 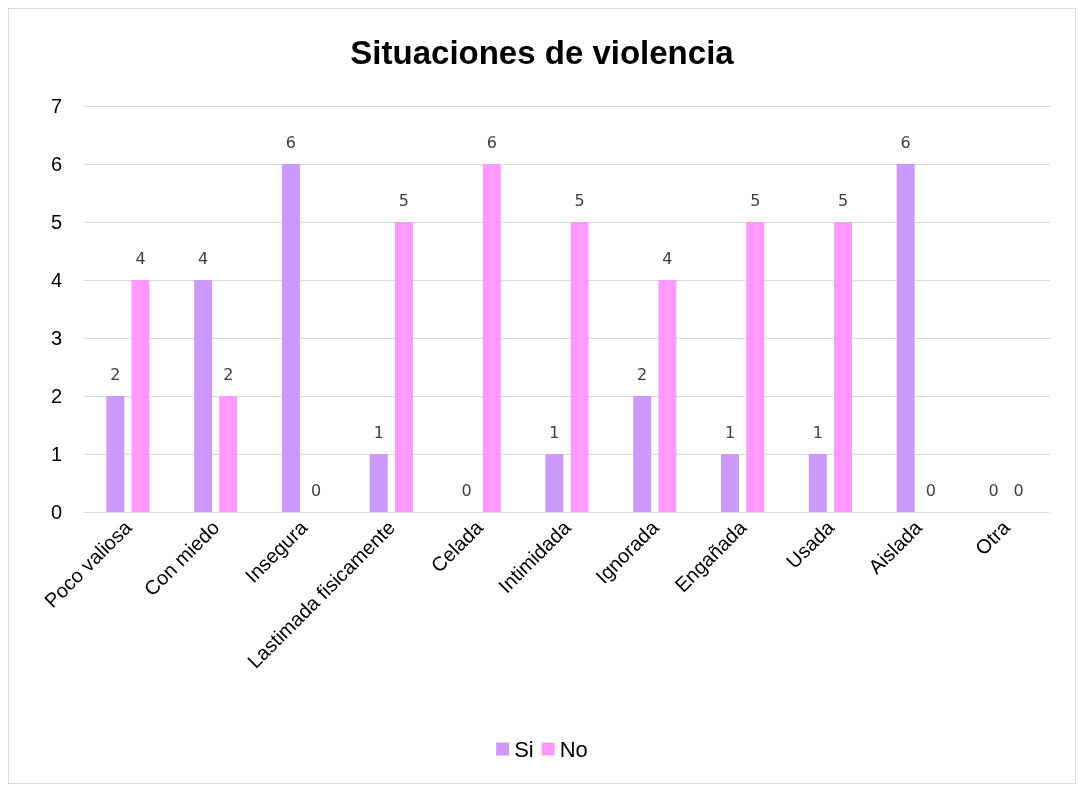 I want to click on y-tick-label: 5, so click(x=56, y=222).